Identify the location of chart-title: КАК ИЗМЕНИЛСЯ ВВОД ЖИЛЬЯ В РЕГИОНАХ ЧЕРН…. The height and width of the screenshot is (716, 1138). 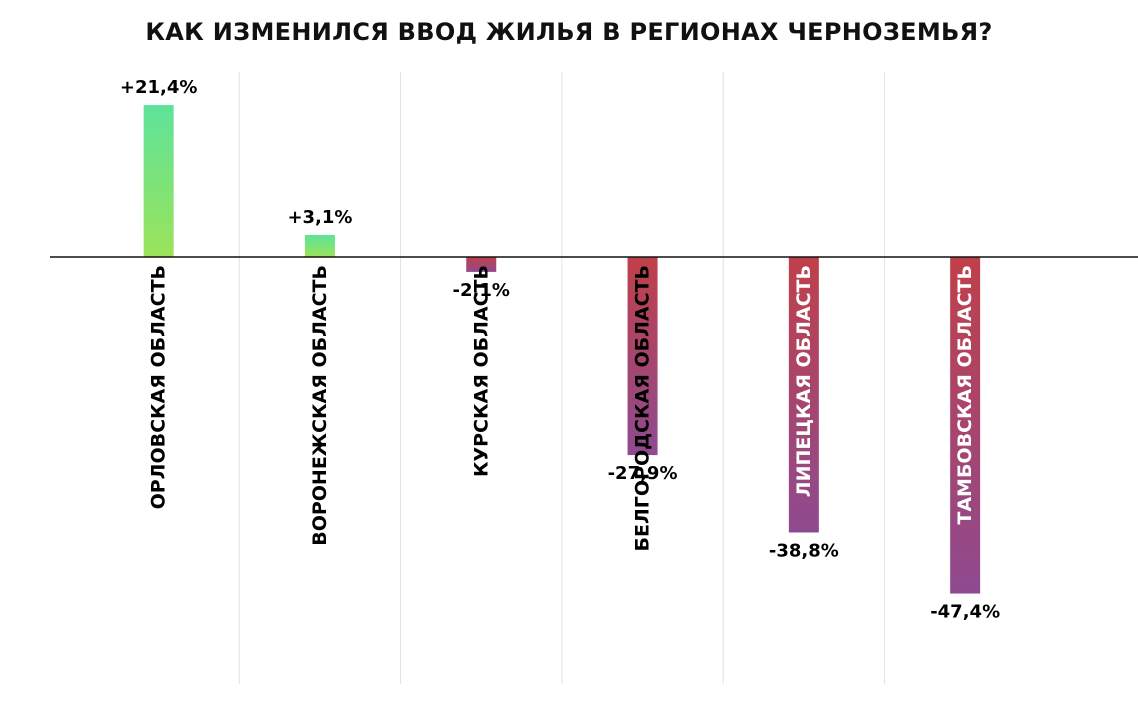
(569, 32).